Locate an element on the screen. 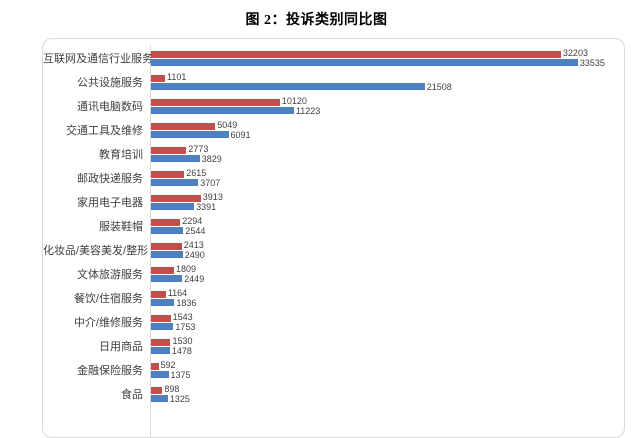  chart-row: 交通工具及维修 5049 6091 is located at coordinates (332, 130).